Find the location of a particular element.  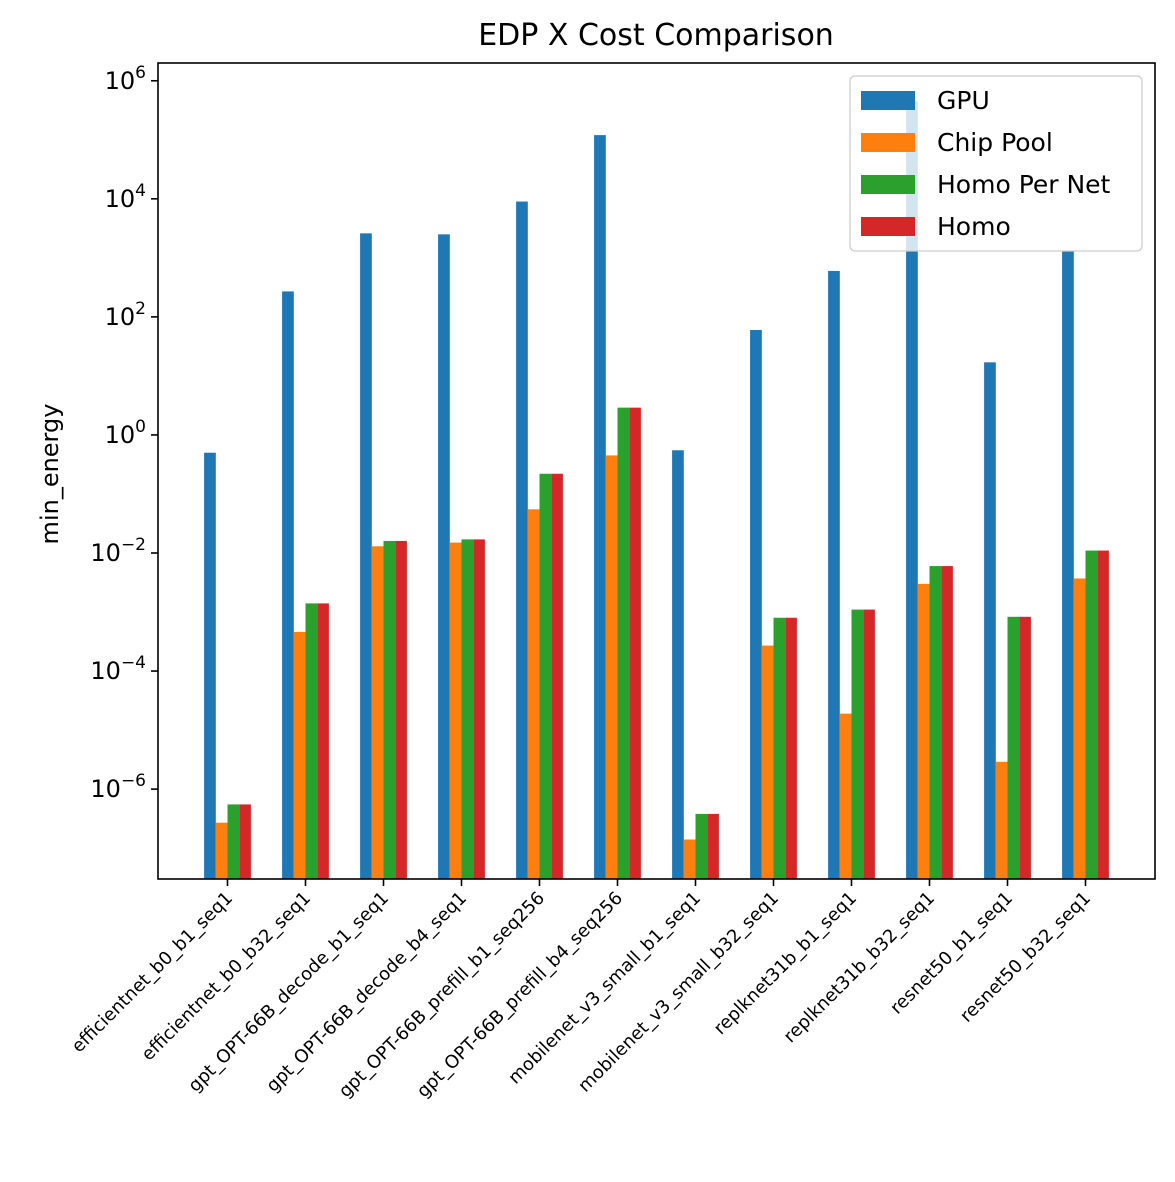

x-tick-label: efficientnet_b0_b1_seq1 is located at coordinates (152, 972).